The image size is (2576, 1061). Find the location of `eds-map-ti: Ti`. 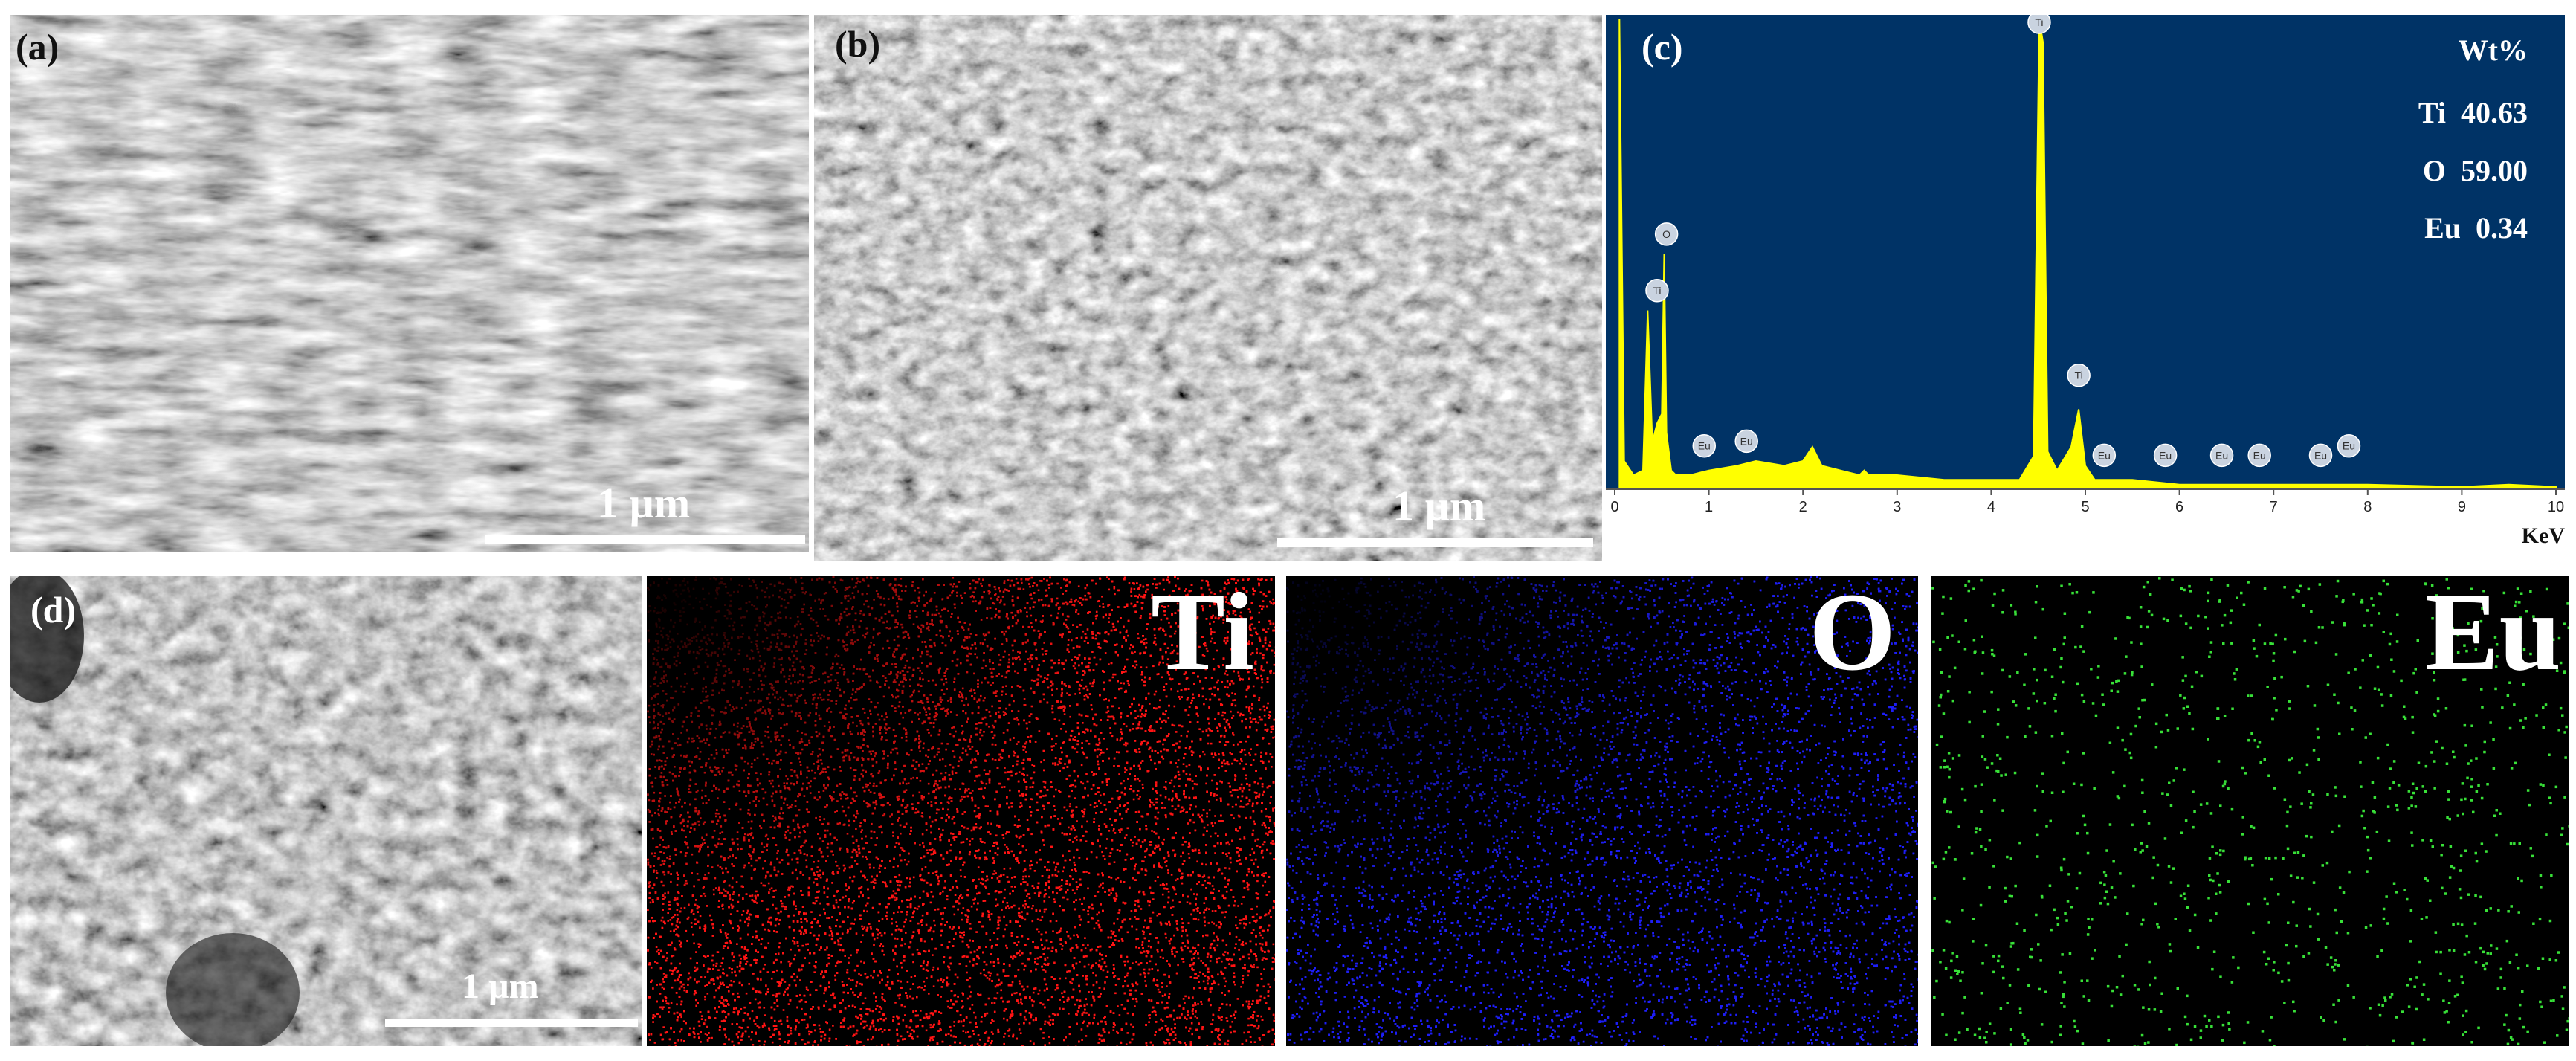

eds-map-ti: Ti is located at coordinates (961, 811).